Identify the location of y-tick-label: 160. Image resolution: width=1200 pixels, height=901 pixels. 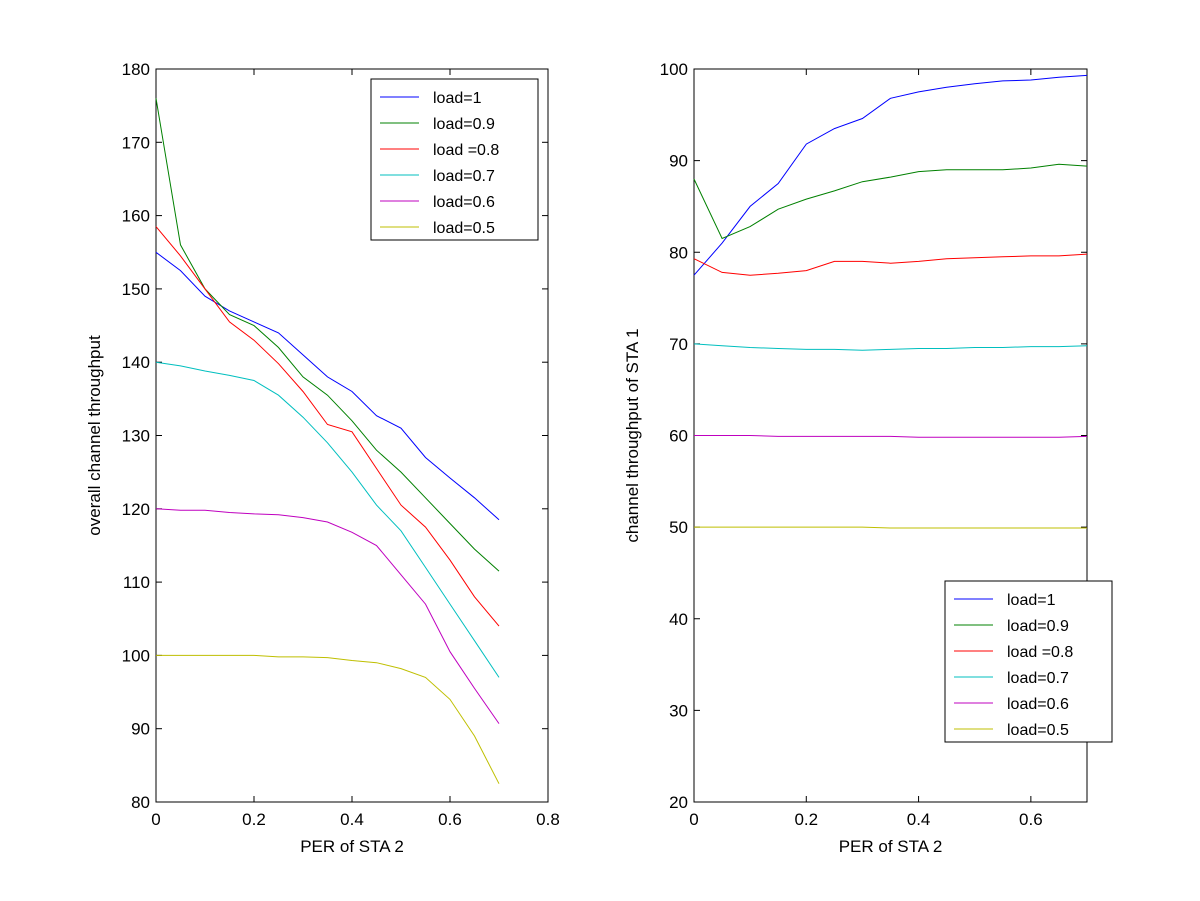
(136, 216).